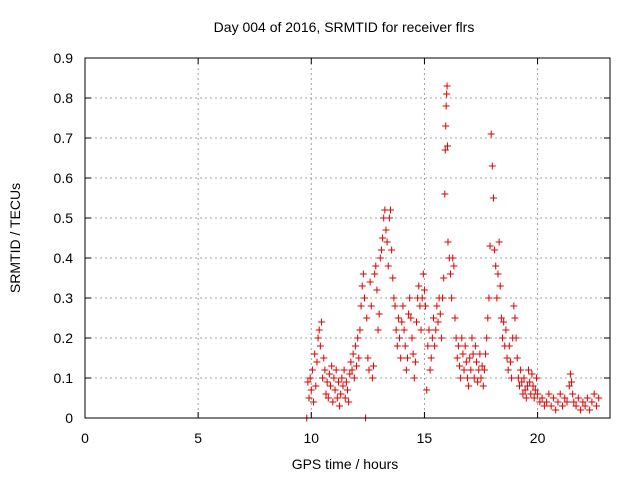  What do you see at coordinates (64, 258) in the screenshot?
I see `y-tick-label: 0.4` at bounding box center [64, 258].